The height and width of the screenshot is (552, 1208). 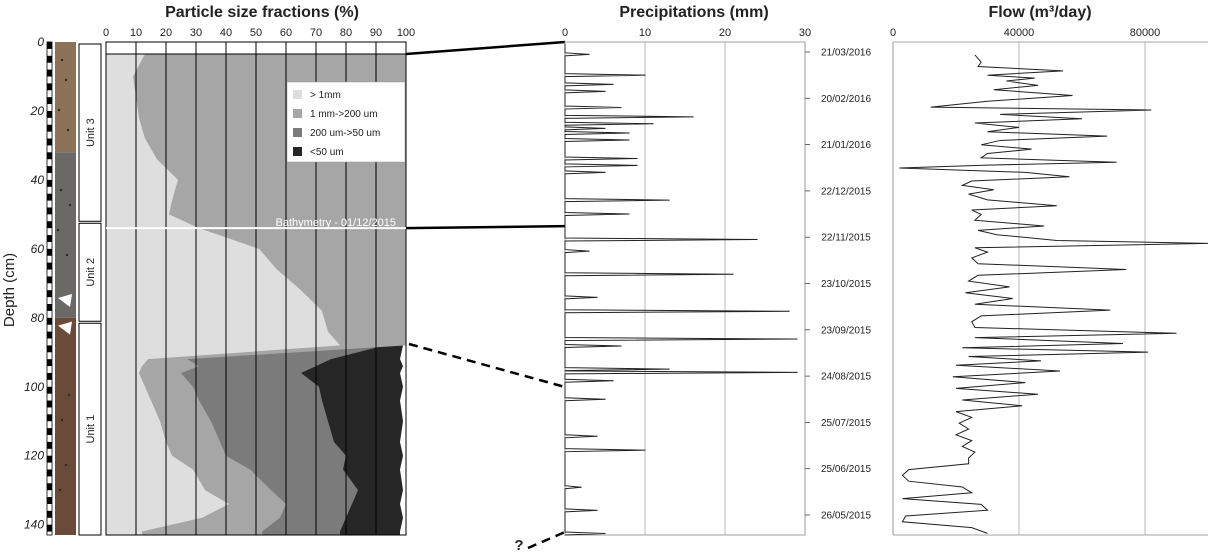 I want to click on date-label-1: 20/02/2016, so click(x=846, y=99).